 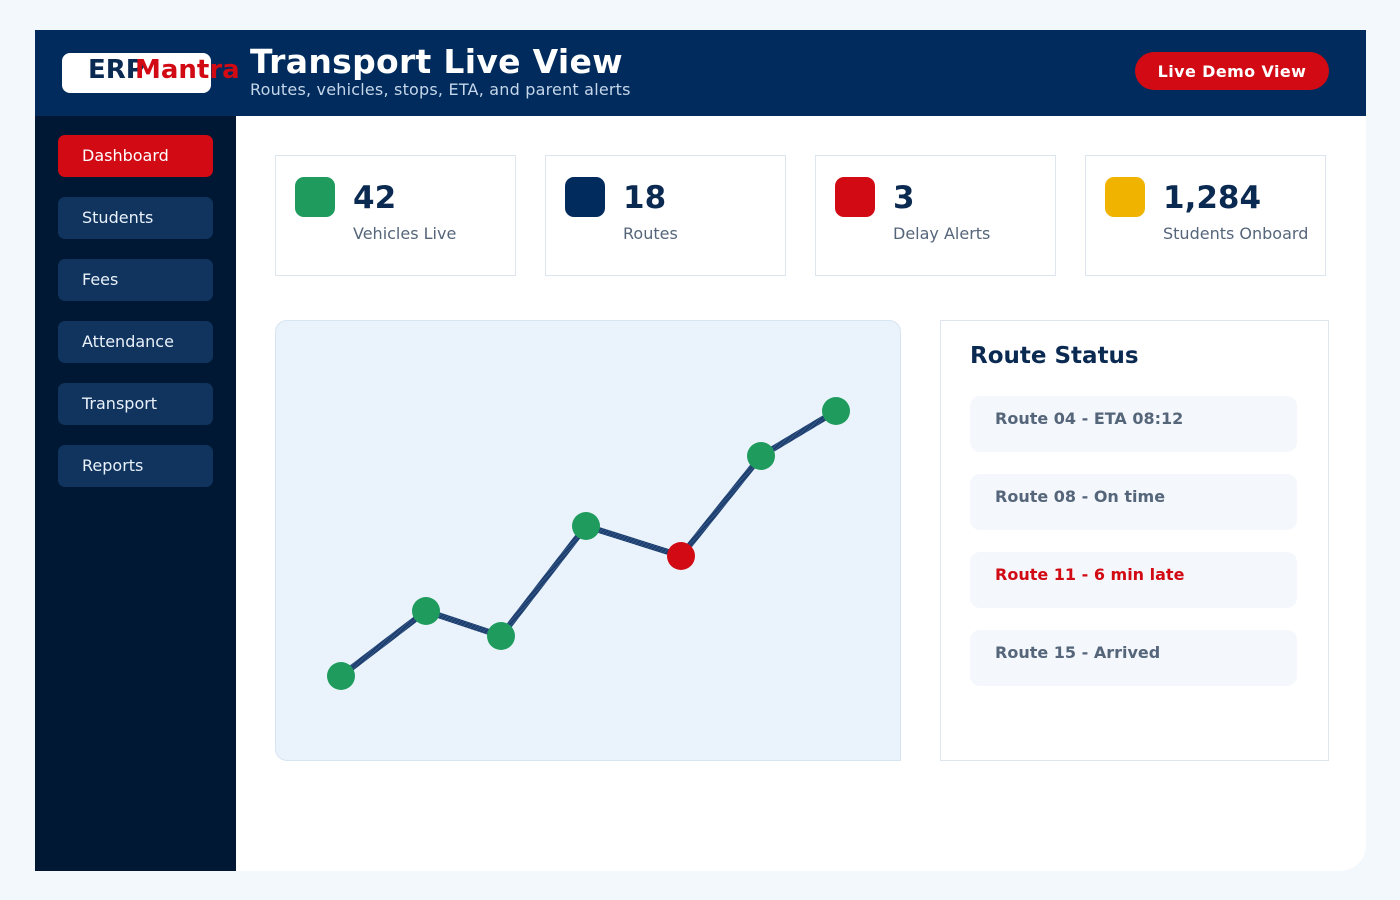 What do you see at coordinates (1232, 71) in the screenshot?
I see `live-demo-view-button: Live Demo View` at bounding box center [1232, 71].